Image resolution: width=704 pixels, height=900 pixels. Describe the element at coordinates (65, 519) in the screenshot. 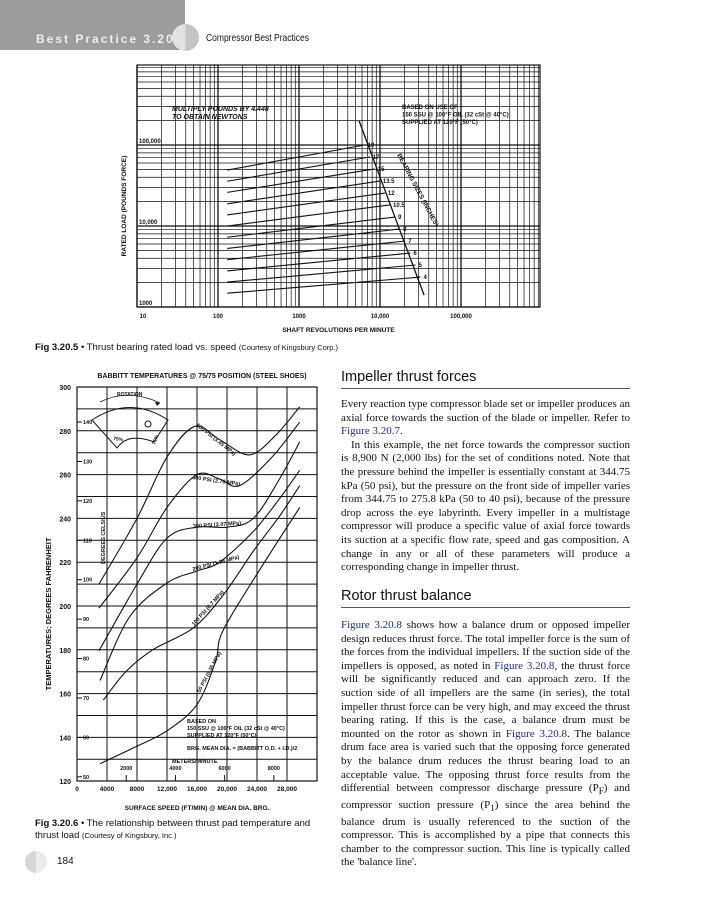

I see `y-tick-label: 240` at that location.